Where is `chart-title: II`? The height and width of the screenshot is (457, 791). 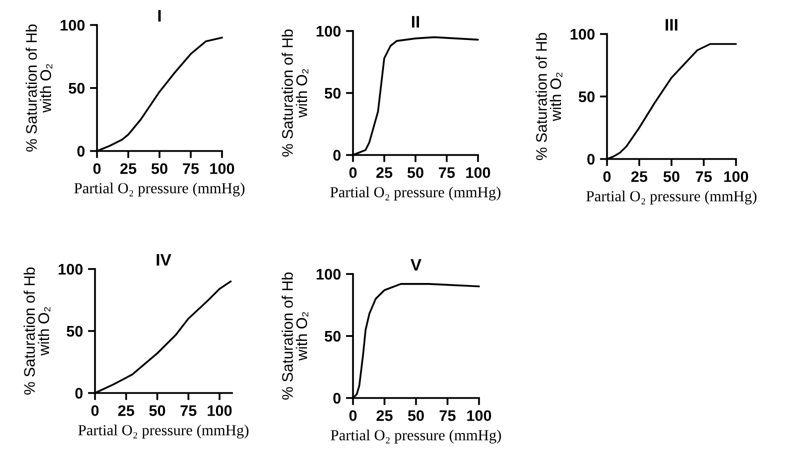 chart-title: II is located at coordinates (416, 22).